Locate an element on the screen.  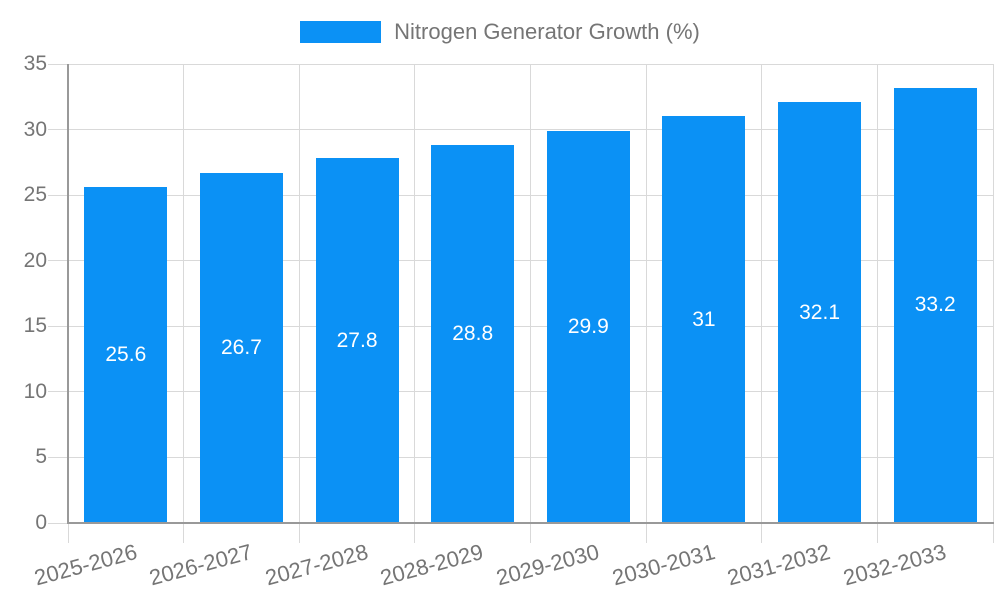
y-tick-label: 0 is located at coordinates (41, 522).